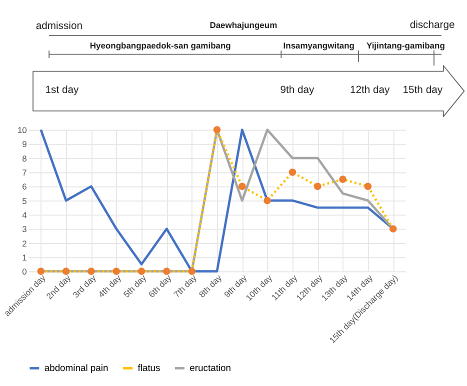 This screenshot has width=467, height=386. What do you see at coordinates (25, 158) in the screenshot?
I see `y-tick-label: 8` at bounding box center [25, 158].